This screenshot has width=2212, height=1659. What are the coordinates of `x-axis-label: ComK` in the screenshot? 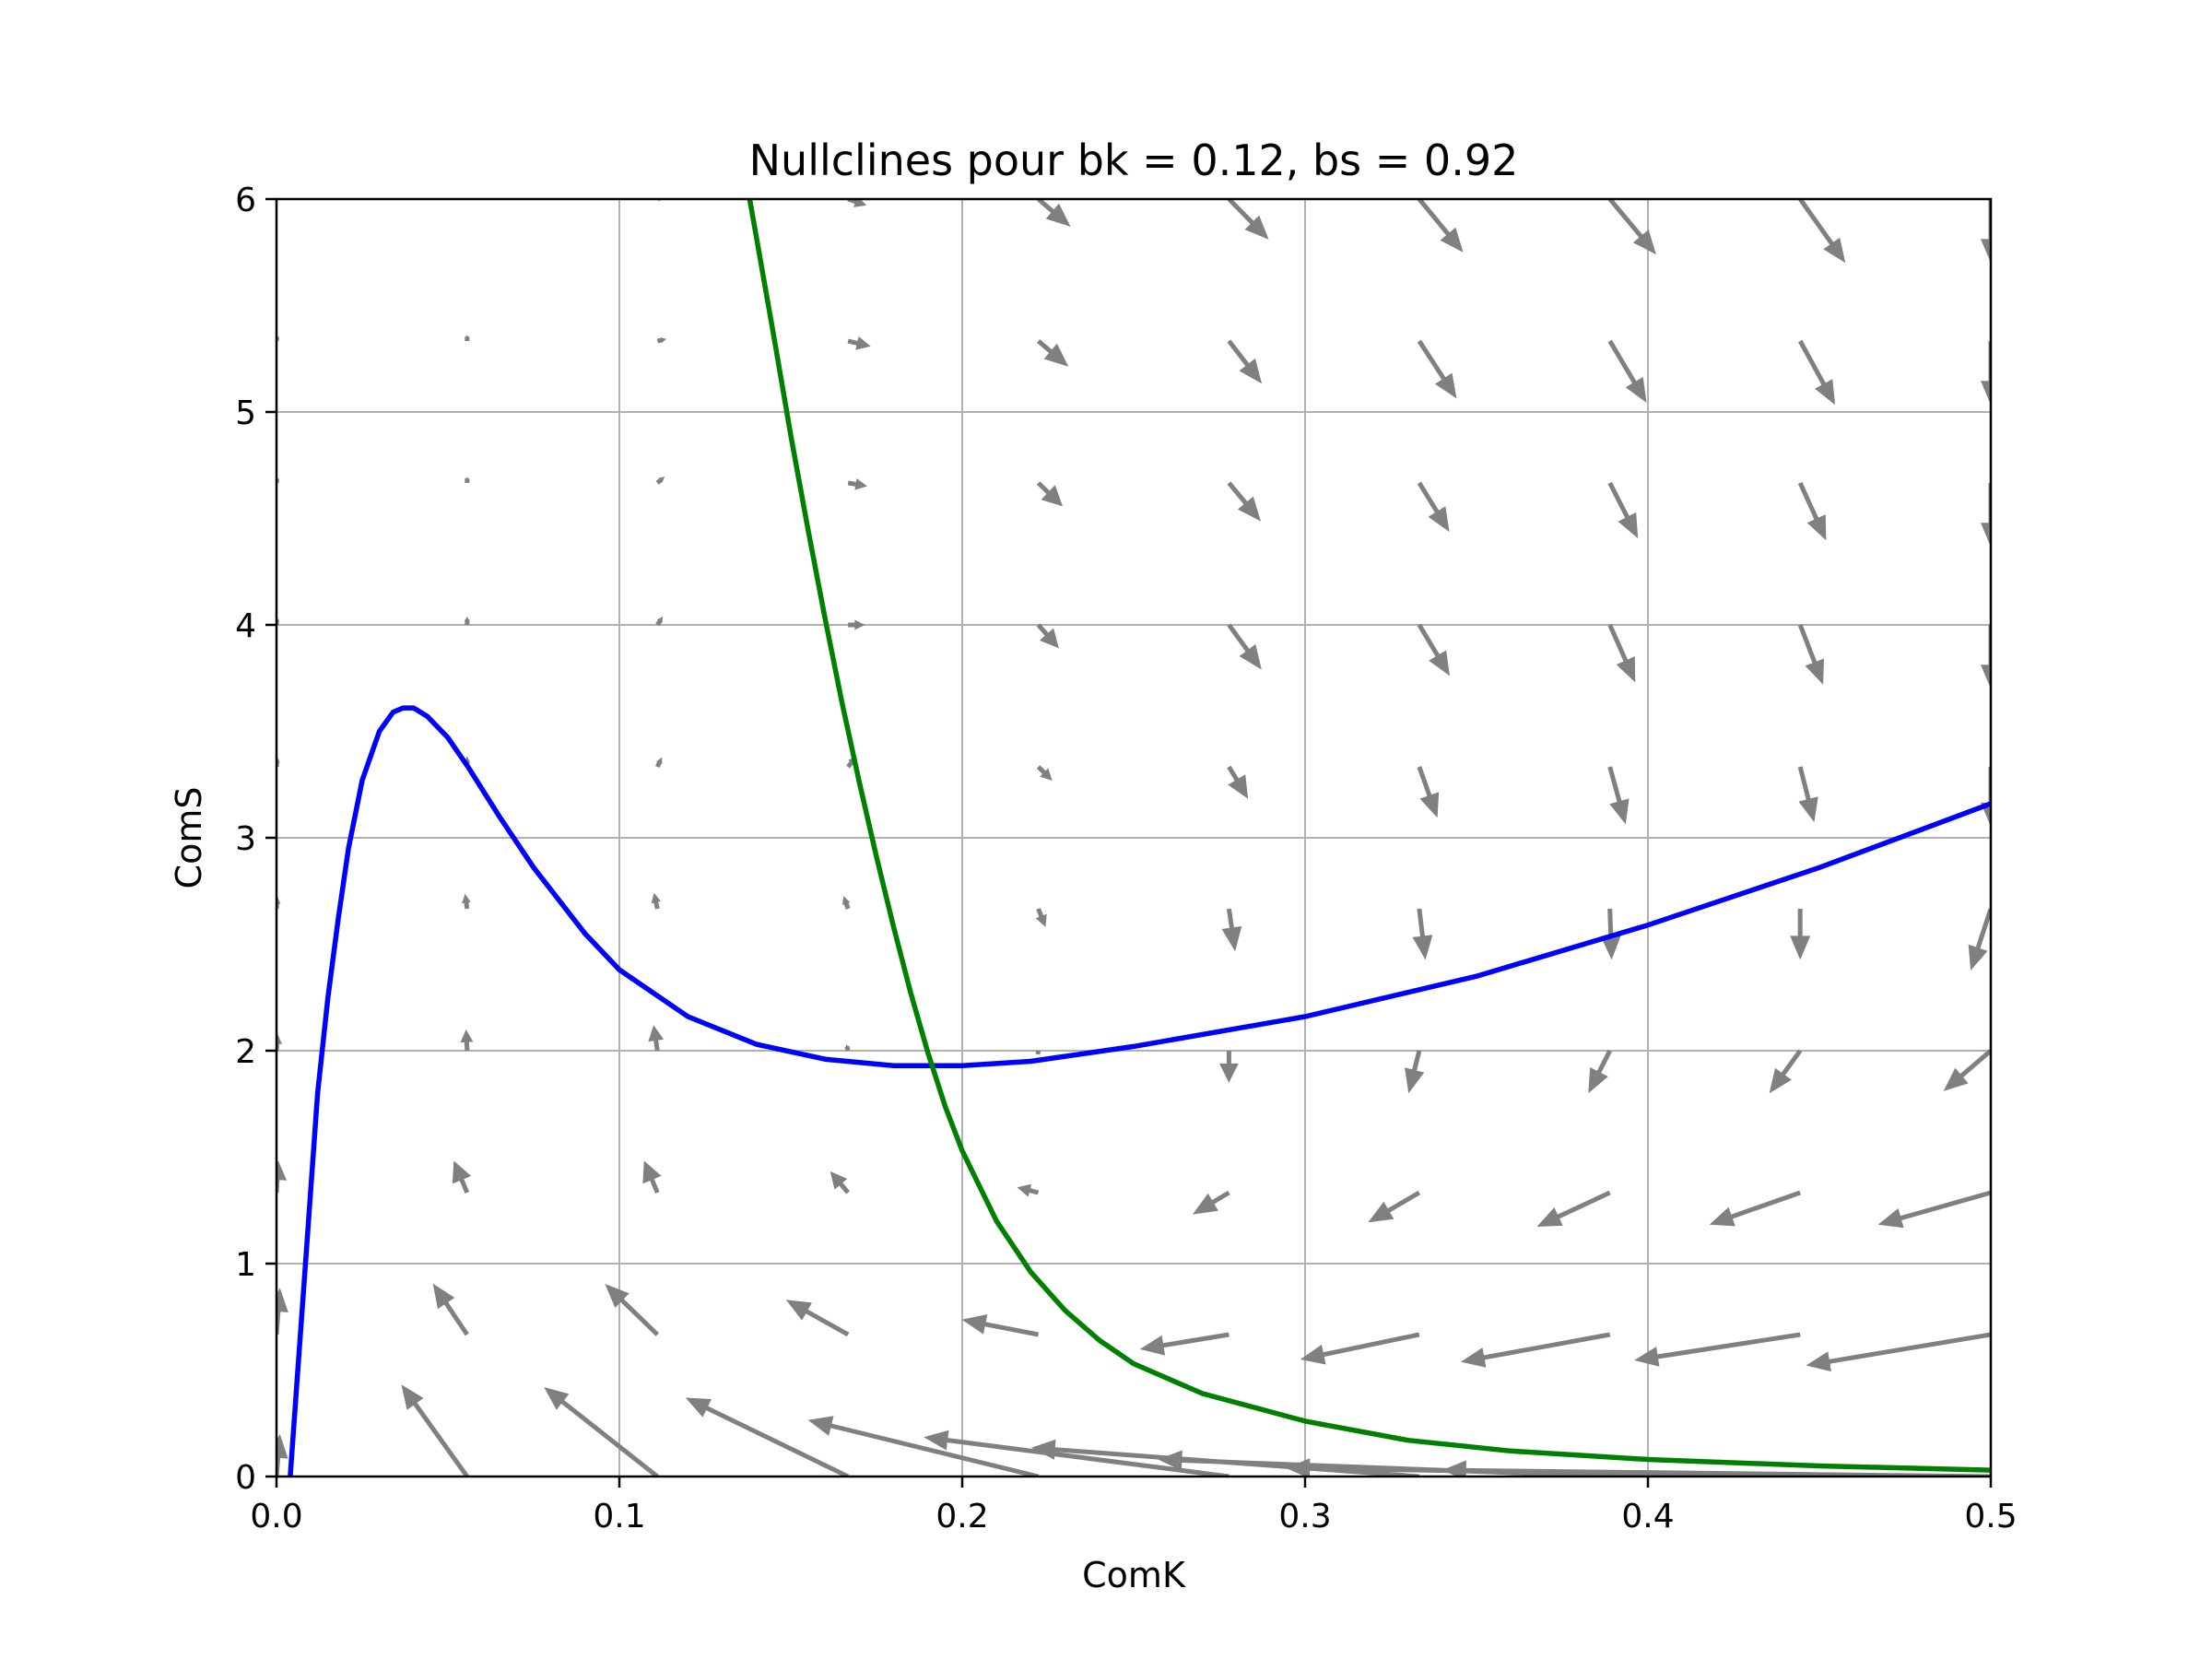 It's located at (1134, 1575).